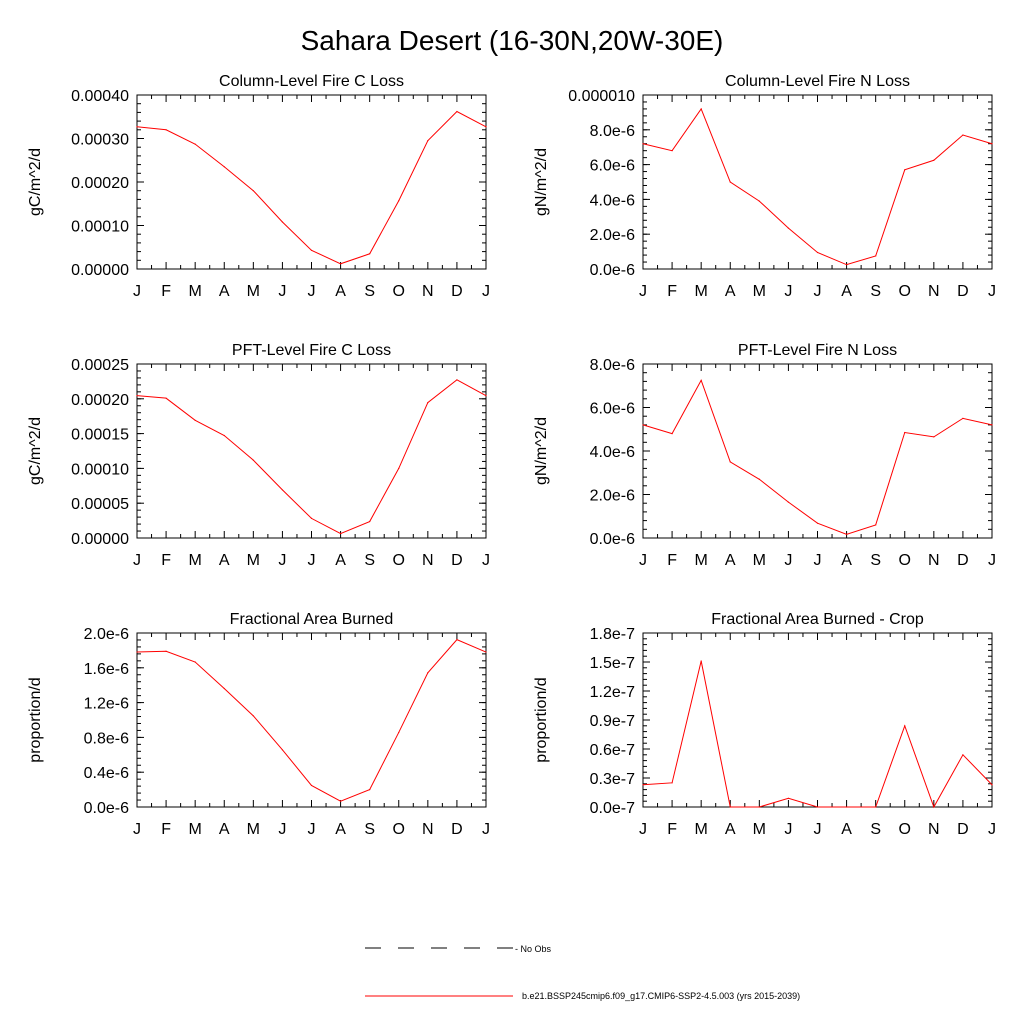 The width and height of the screenshot is (1024, 1024). I want to click on y-axis-label: gN/m^2/d, so click(541, 182).